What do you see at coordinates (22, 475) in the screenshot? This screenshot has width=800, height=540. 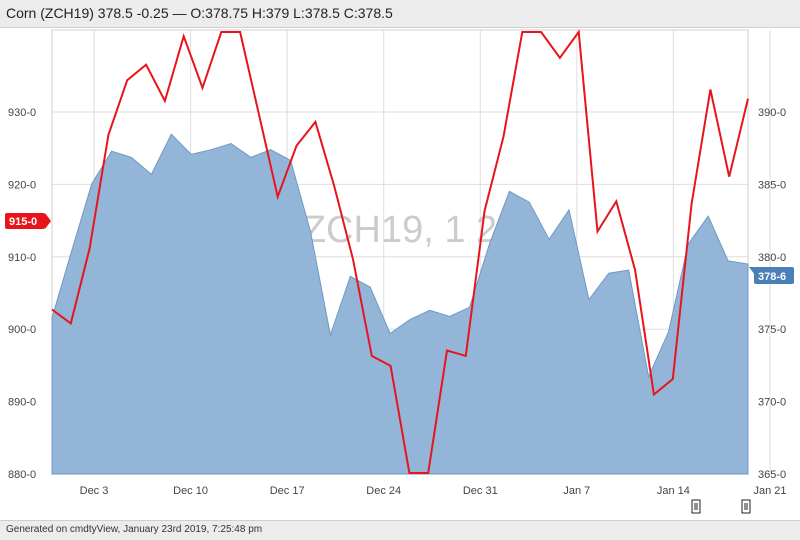 I see `left-axis-tick: 880-0` at bounding box center [22, 475].